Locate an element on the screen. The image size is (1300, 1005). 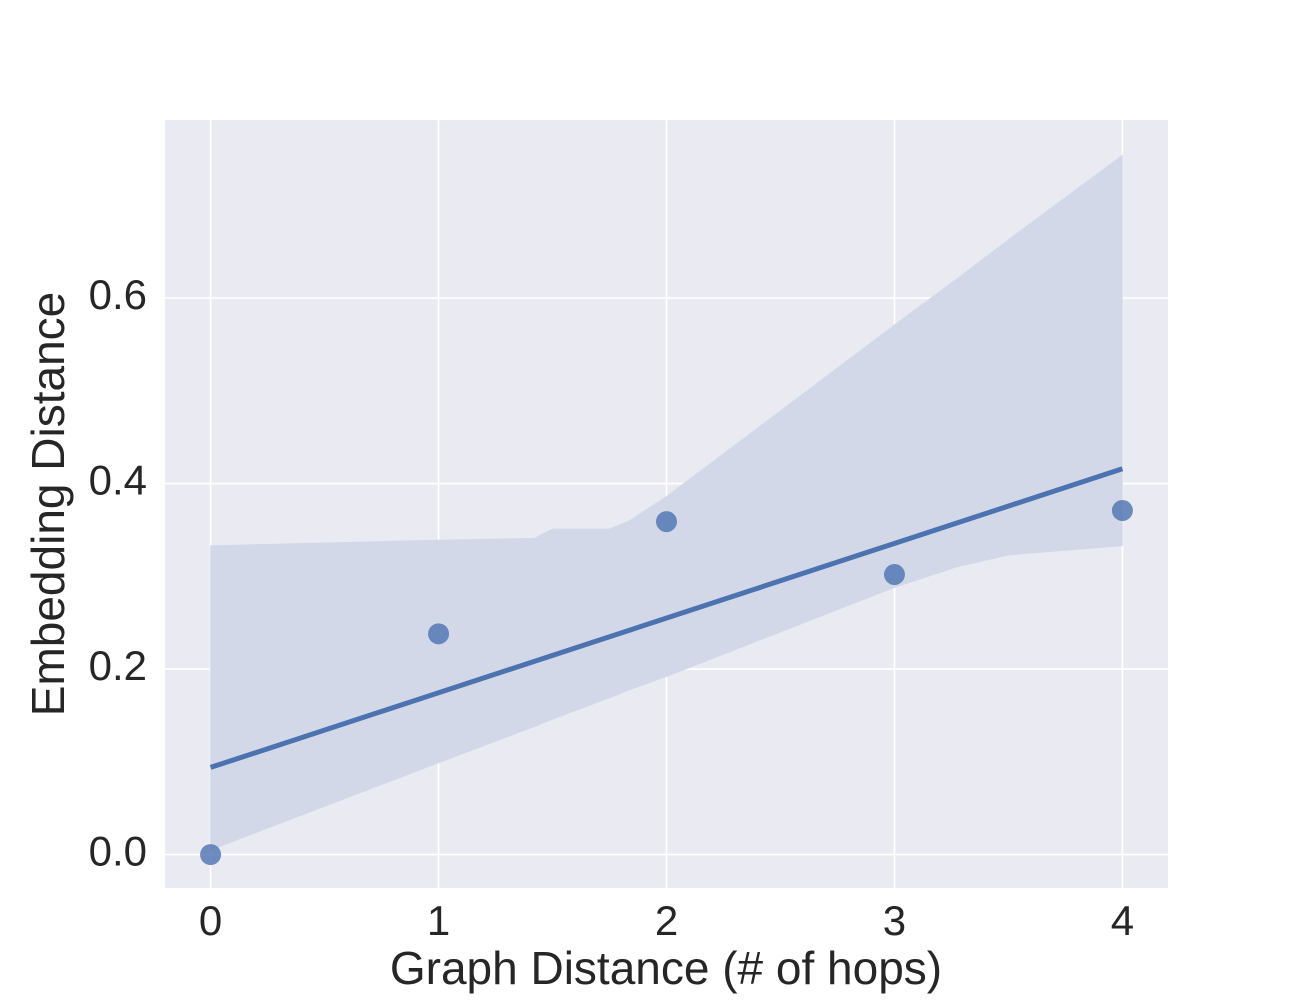
x-tick-label: 4 is located at coordinates (1122, 920).